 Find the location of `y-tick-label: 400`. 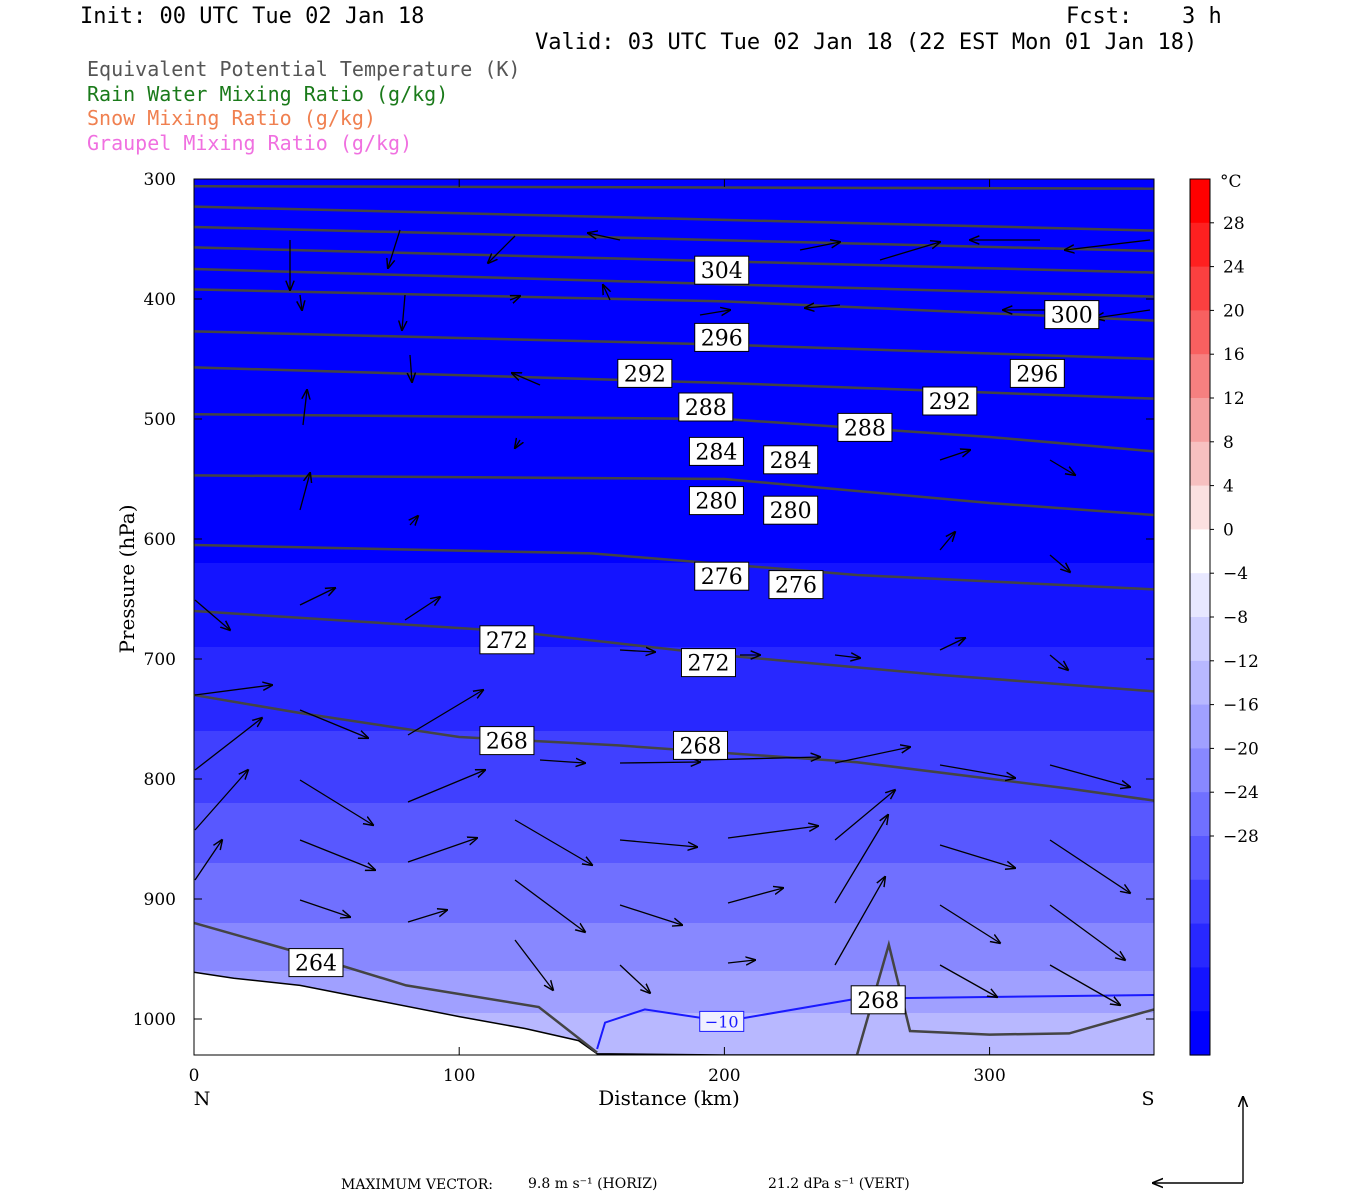

y-tick-label: 400 is located at coordinates (160, 300).